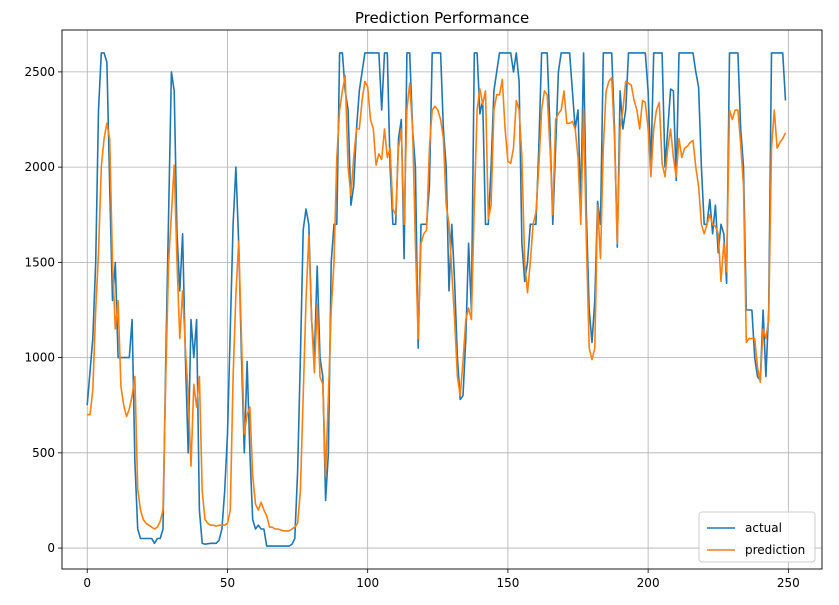  Describe the element at coordinates (51, 548) in the screenshot. I see `y-tick-label: 0` at that location.